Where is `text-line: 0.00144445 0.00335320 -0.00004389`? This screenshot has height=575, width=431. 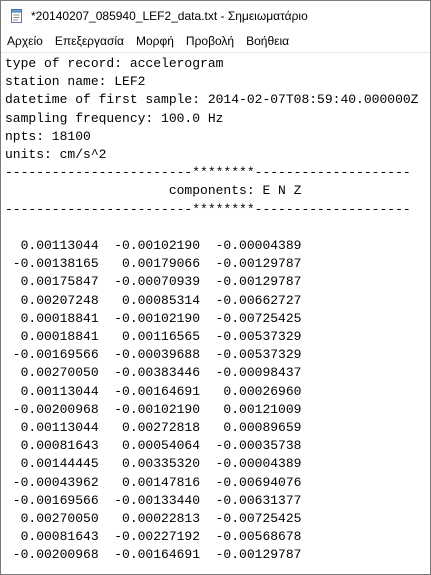 text-line: 0.00144445 0.00335320 -0.00004389 is located at coordinates (153, 464).